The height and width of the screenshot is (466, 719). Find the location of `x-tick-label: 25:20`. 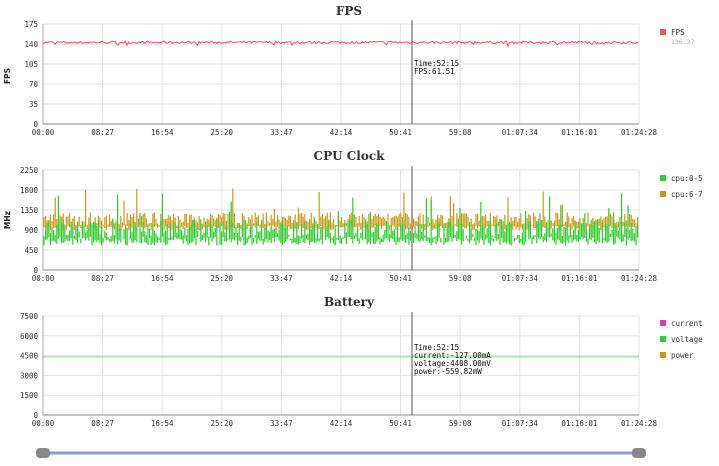

x-tick-label: 25:20 is located at coordinates (222, 132).